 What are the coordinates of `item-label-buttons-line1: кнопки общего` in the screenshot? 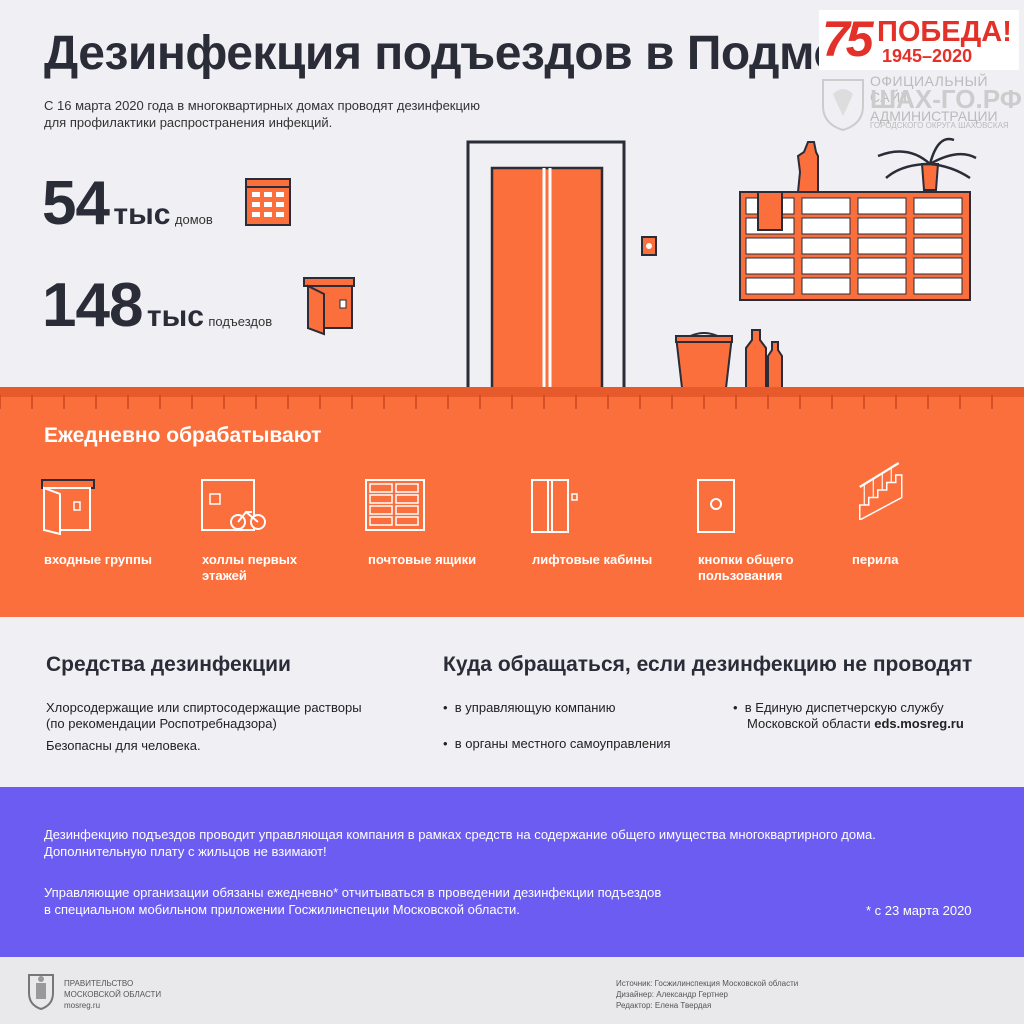 It's located at (746, 559).